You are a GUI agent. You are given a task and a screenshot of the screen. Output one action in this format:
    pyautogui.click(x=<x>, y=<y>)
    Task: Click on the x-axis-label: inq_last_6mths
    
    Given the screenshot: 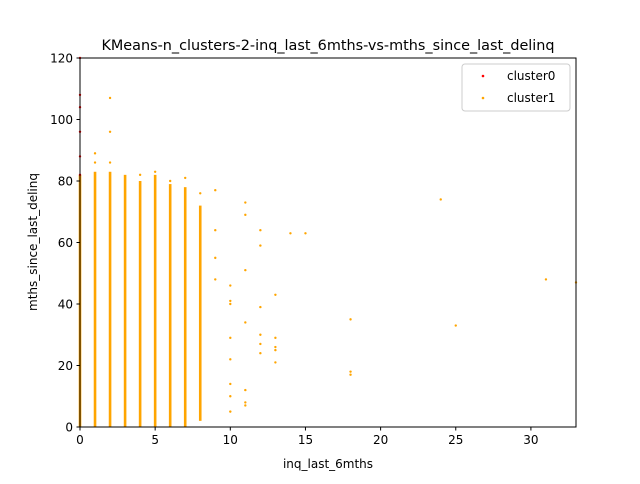 What is the action you would take?
    pyautogui.click(x=328, y=464)
    